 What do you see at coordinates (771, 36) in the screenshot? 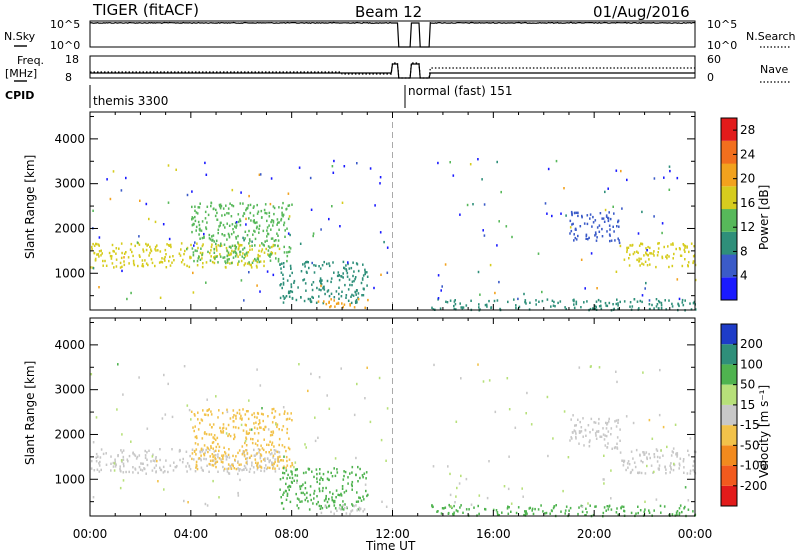
I see `nsearch-label: N.Search` at bounding box center [771, 36].